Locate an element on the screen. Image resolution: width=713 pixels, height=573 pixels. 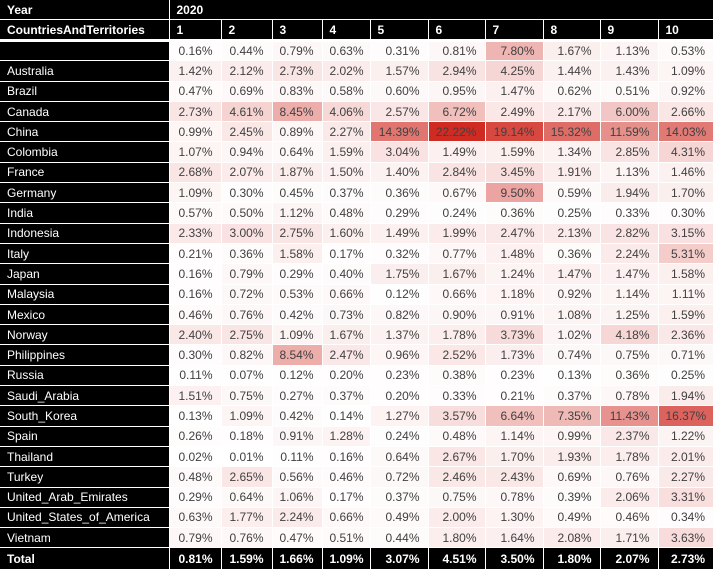
row-header: Saudi_Arabia is located at coordinates (85, 396).